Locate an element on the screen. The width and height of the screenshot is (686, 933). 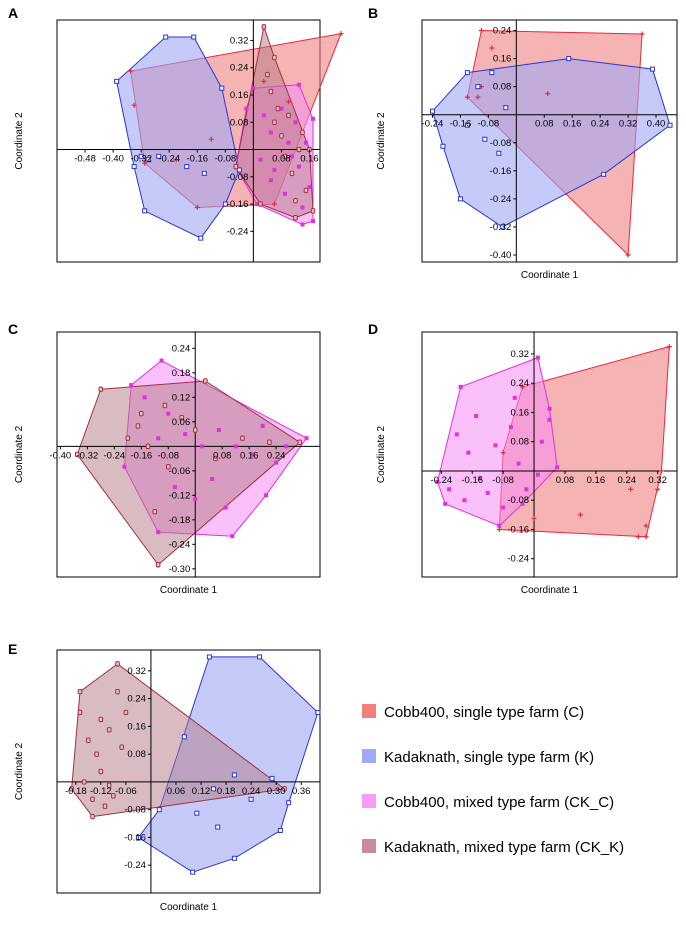
panel-letter-d: D is located at coordinates (373, 329).